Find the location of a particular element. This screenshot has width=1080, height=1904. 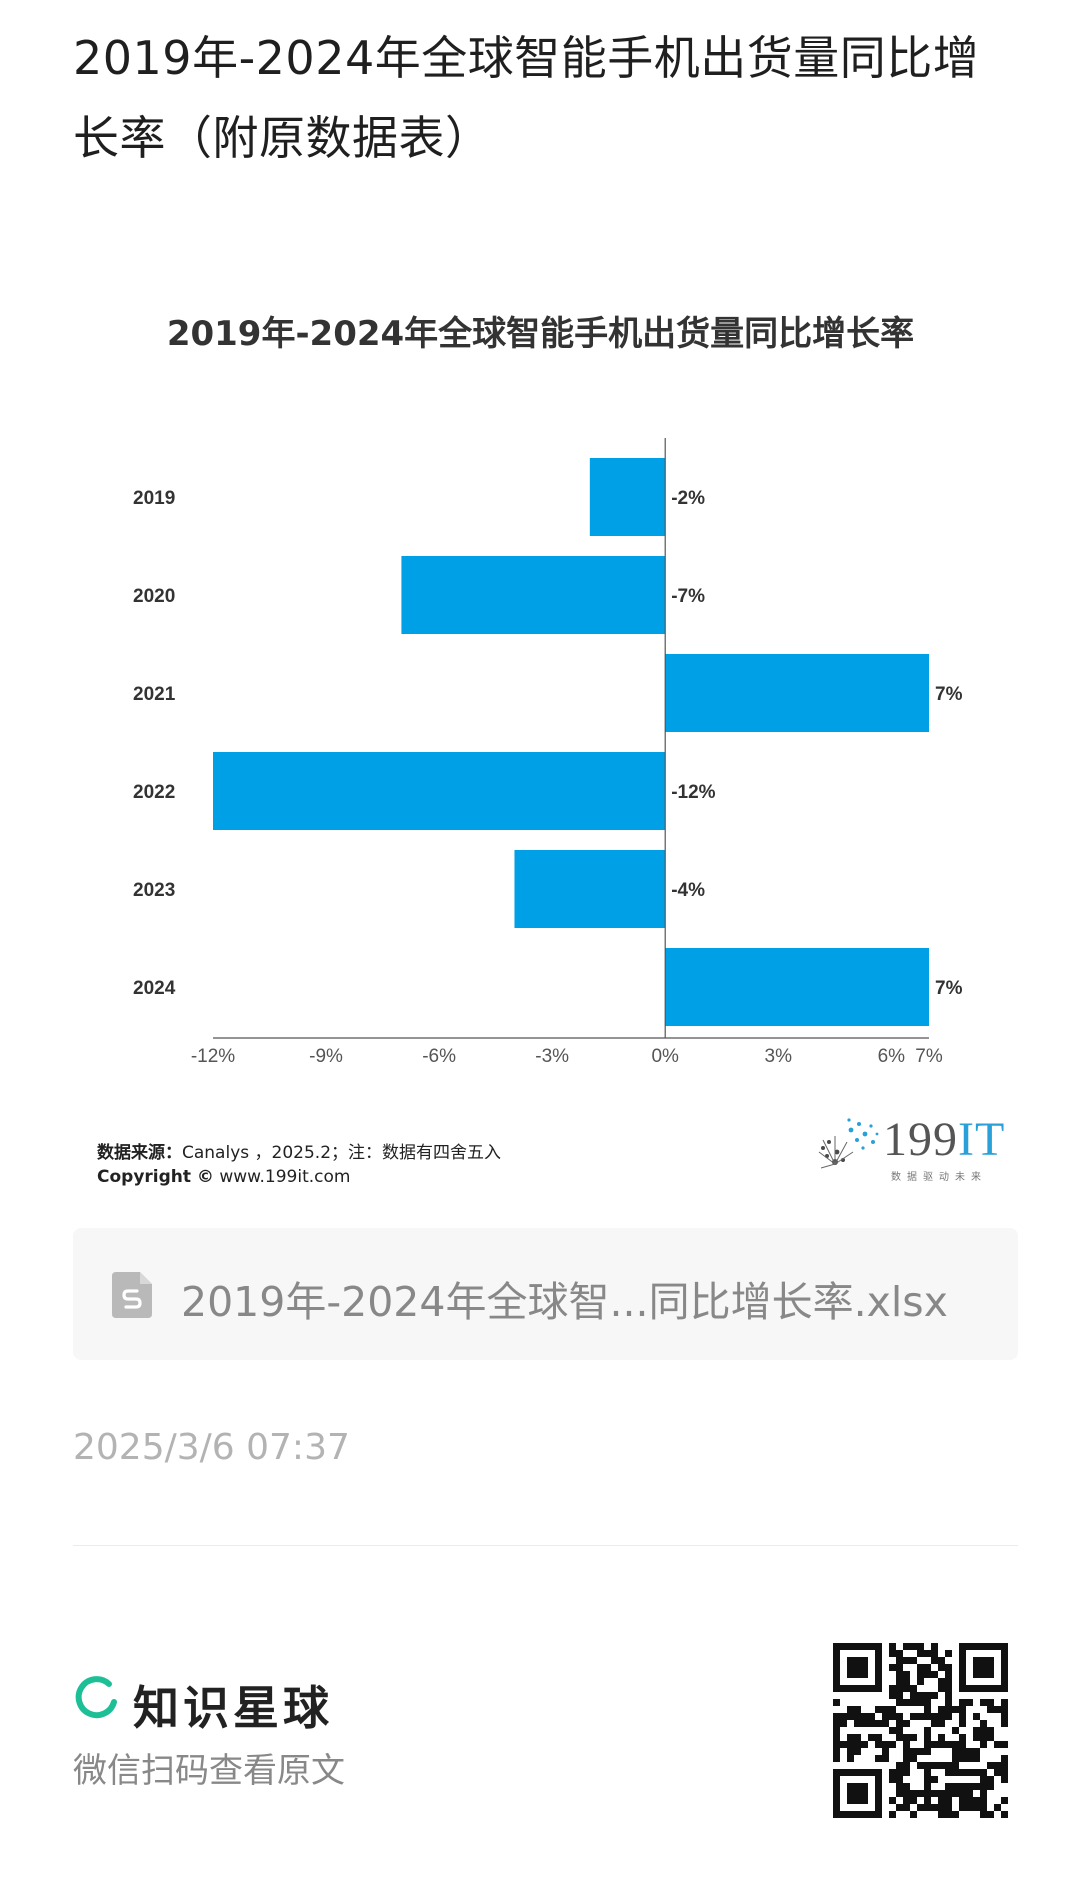

x-tick-label: 7% is located at coordinates (929, 1056).